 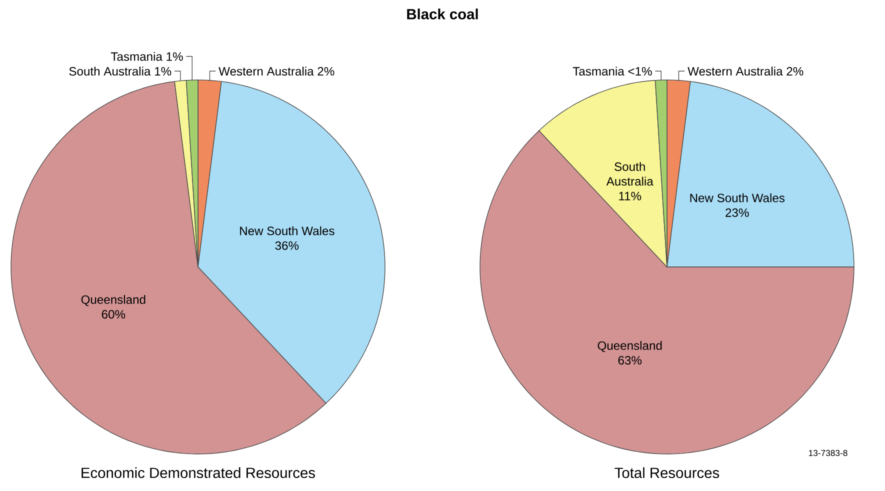 What do you see at coordinates (198, 472) in the screenshot?
I see `text: Economic Demonstrated Resources` at bounding box center [198, 472].